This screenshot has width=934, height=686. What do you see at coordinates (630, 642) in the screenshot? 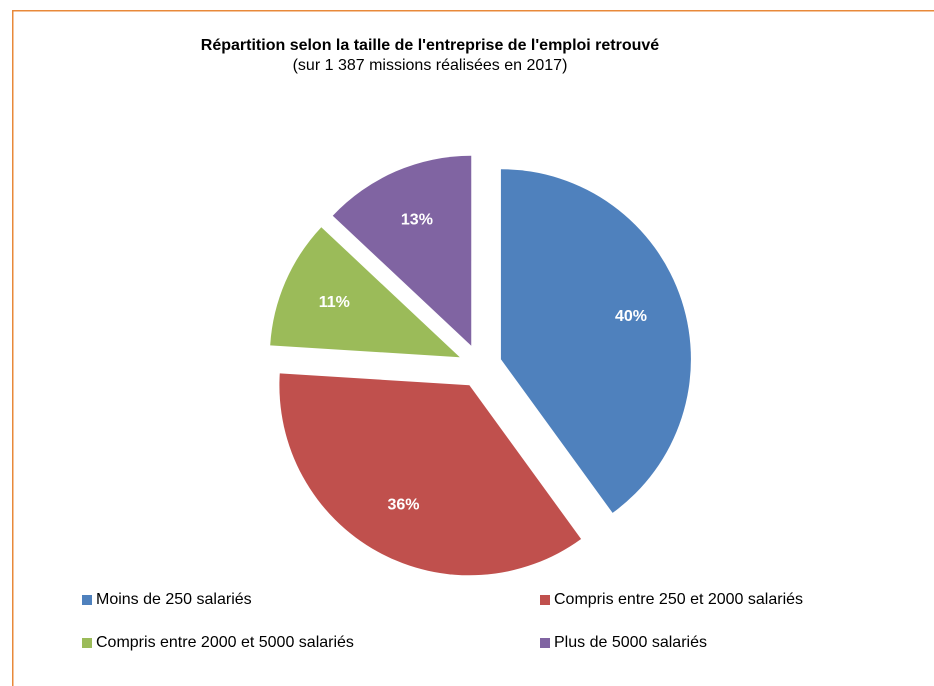
I see `legend-label: Plus de 5000 salariés` at bounding box center [630, 642].